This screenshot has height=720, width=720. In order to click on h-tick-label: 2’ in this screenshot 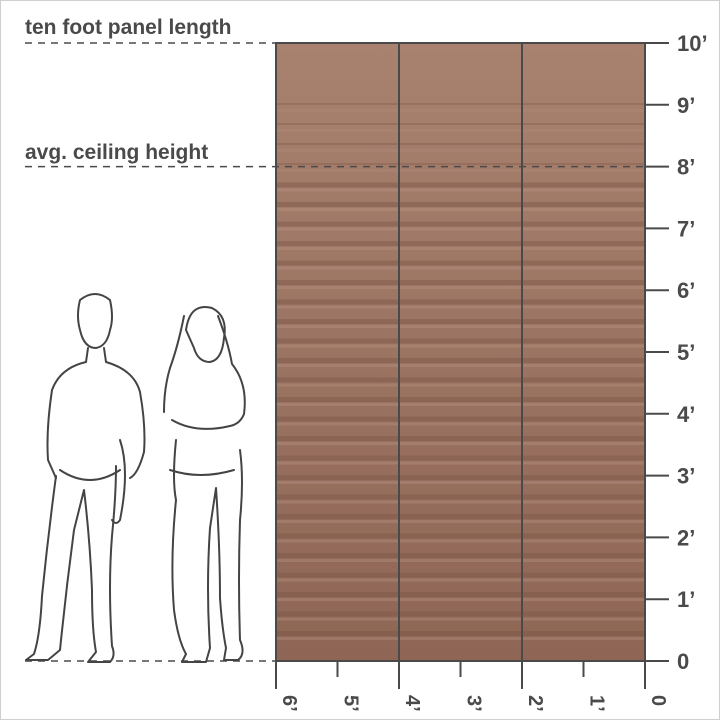, I will do `click(535, 703)`.